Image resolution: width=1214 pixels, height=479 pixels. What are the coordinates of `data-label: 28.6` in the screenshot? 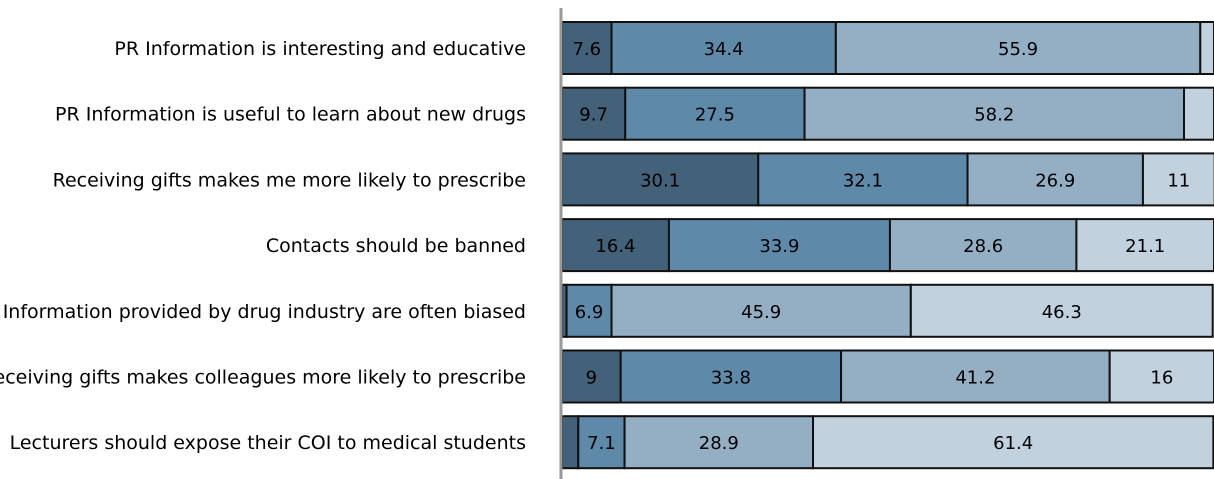 It's located at (983, 246).